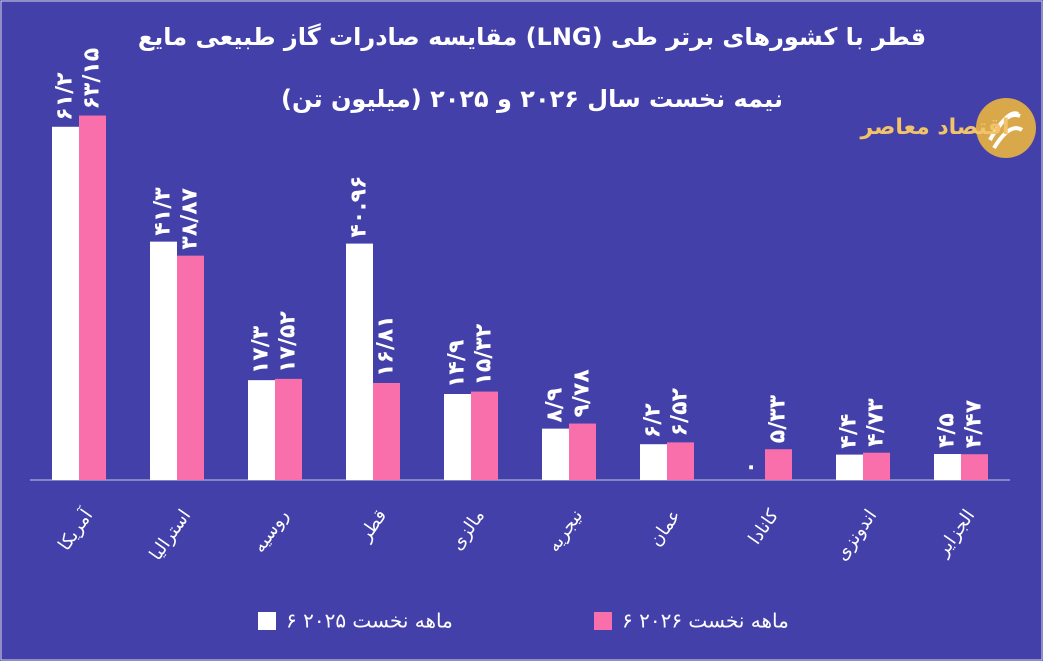  Describe the element at coordinates (876, 422) in the screenshot. I see `value-label: ۴/۷۳` at that location.